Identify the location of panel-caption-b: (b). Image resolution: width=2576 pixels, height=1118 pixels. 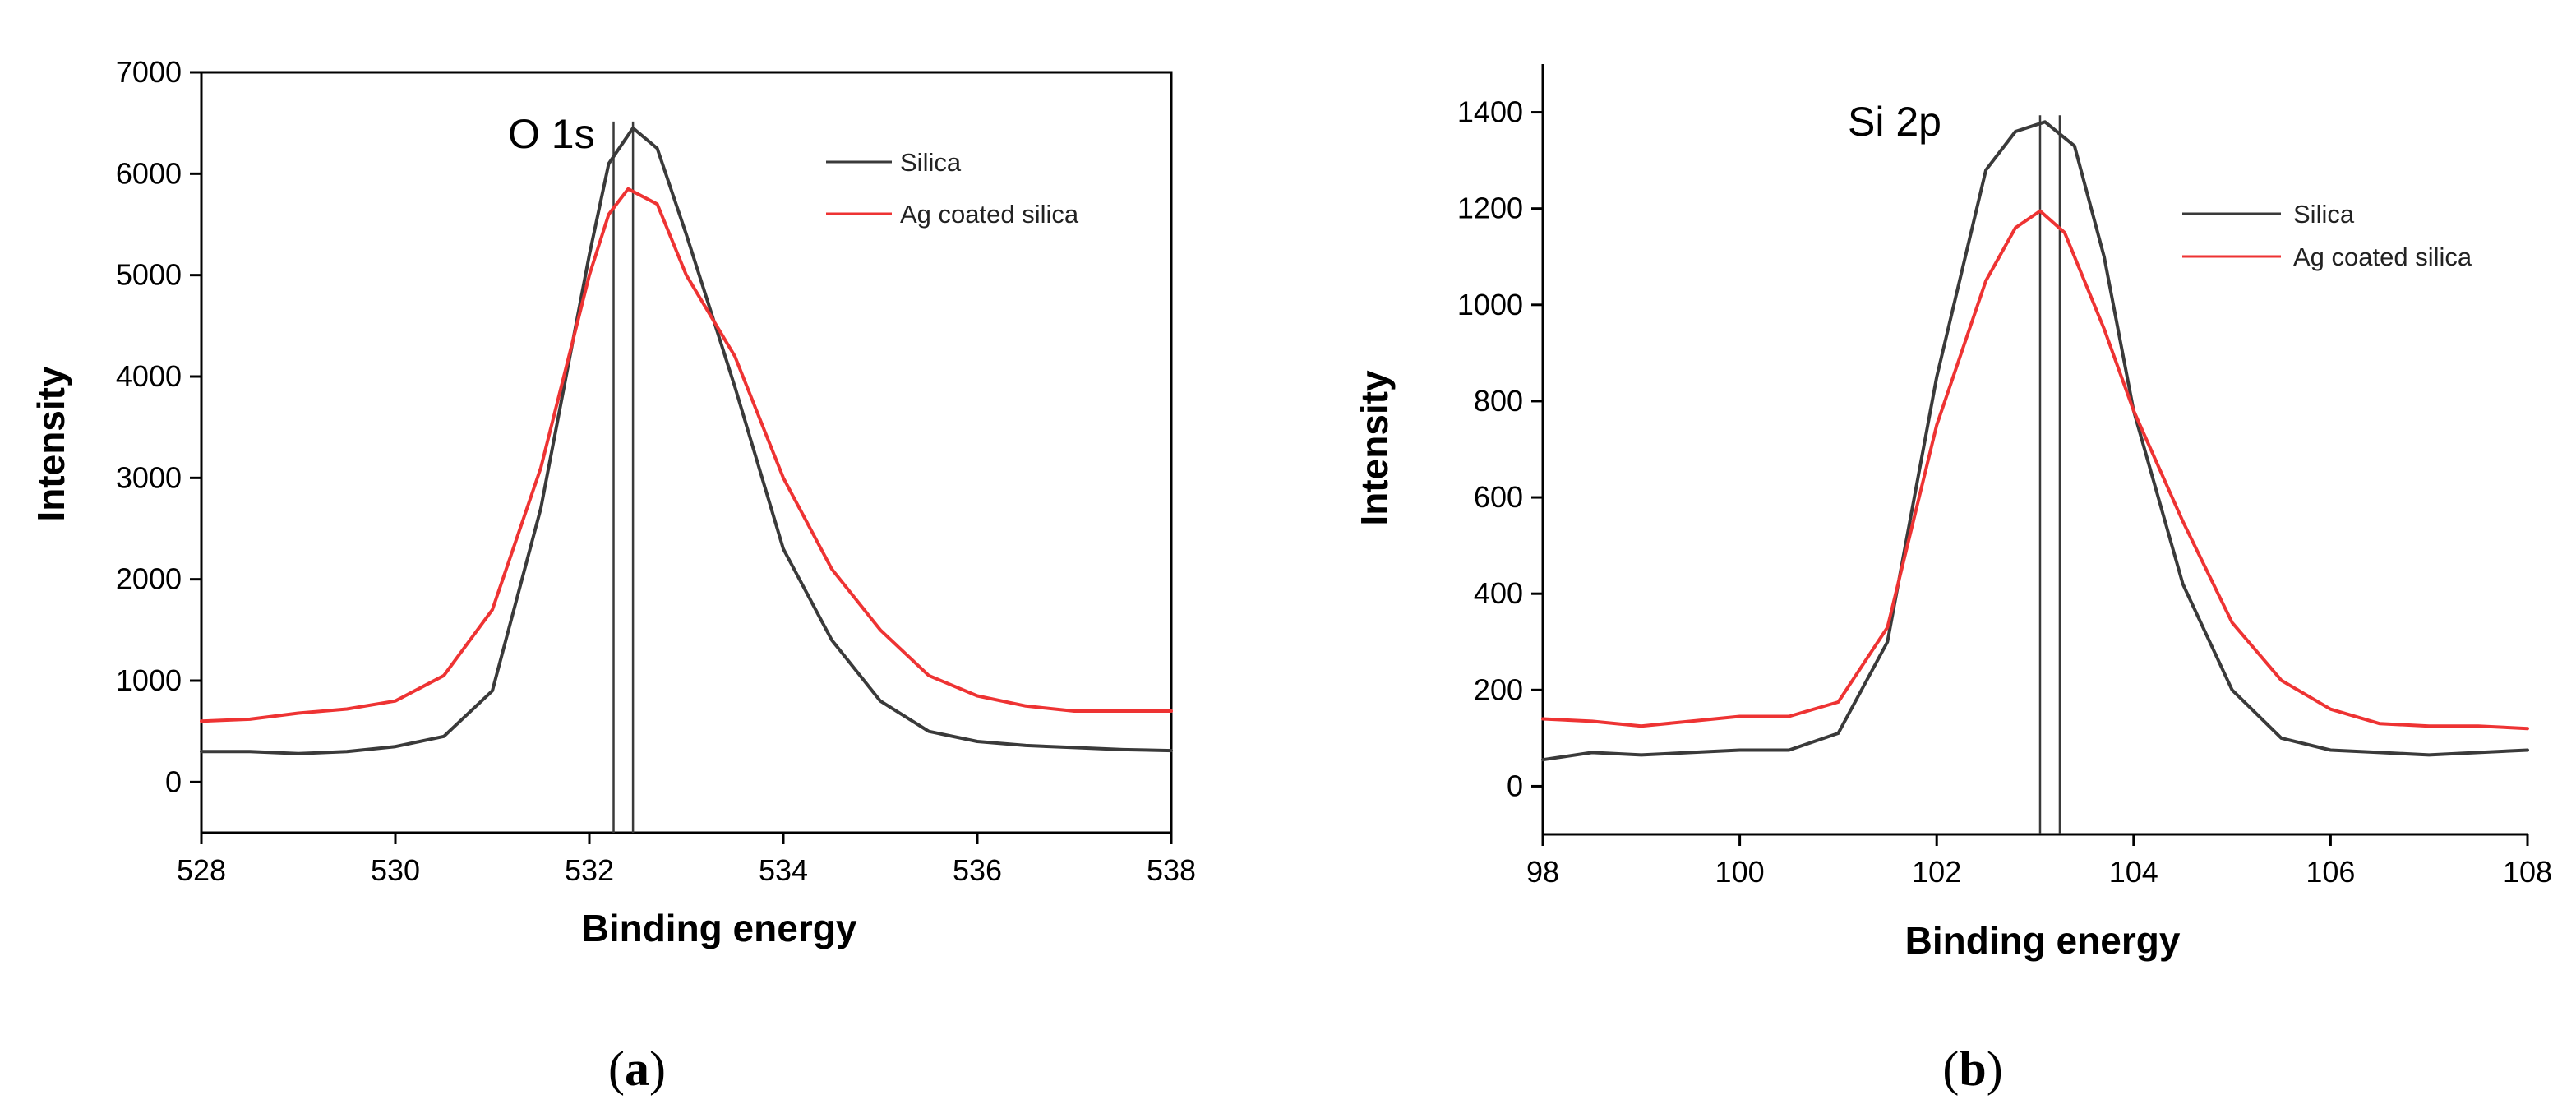
(1972, 1069).